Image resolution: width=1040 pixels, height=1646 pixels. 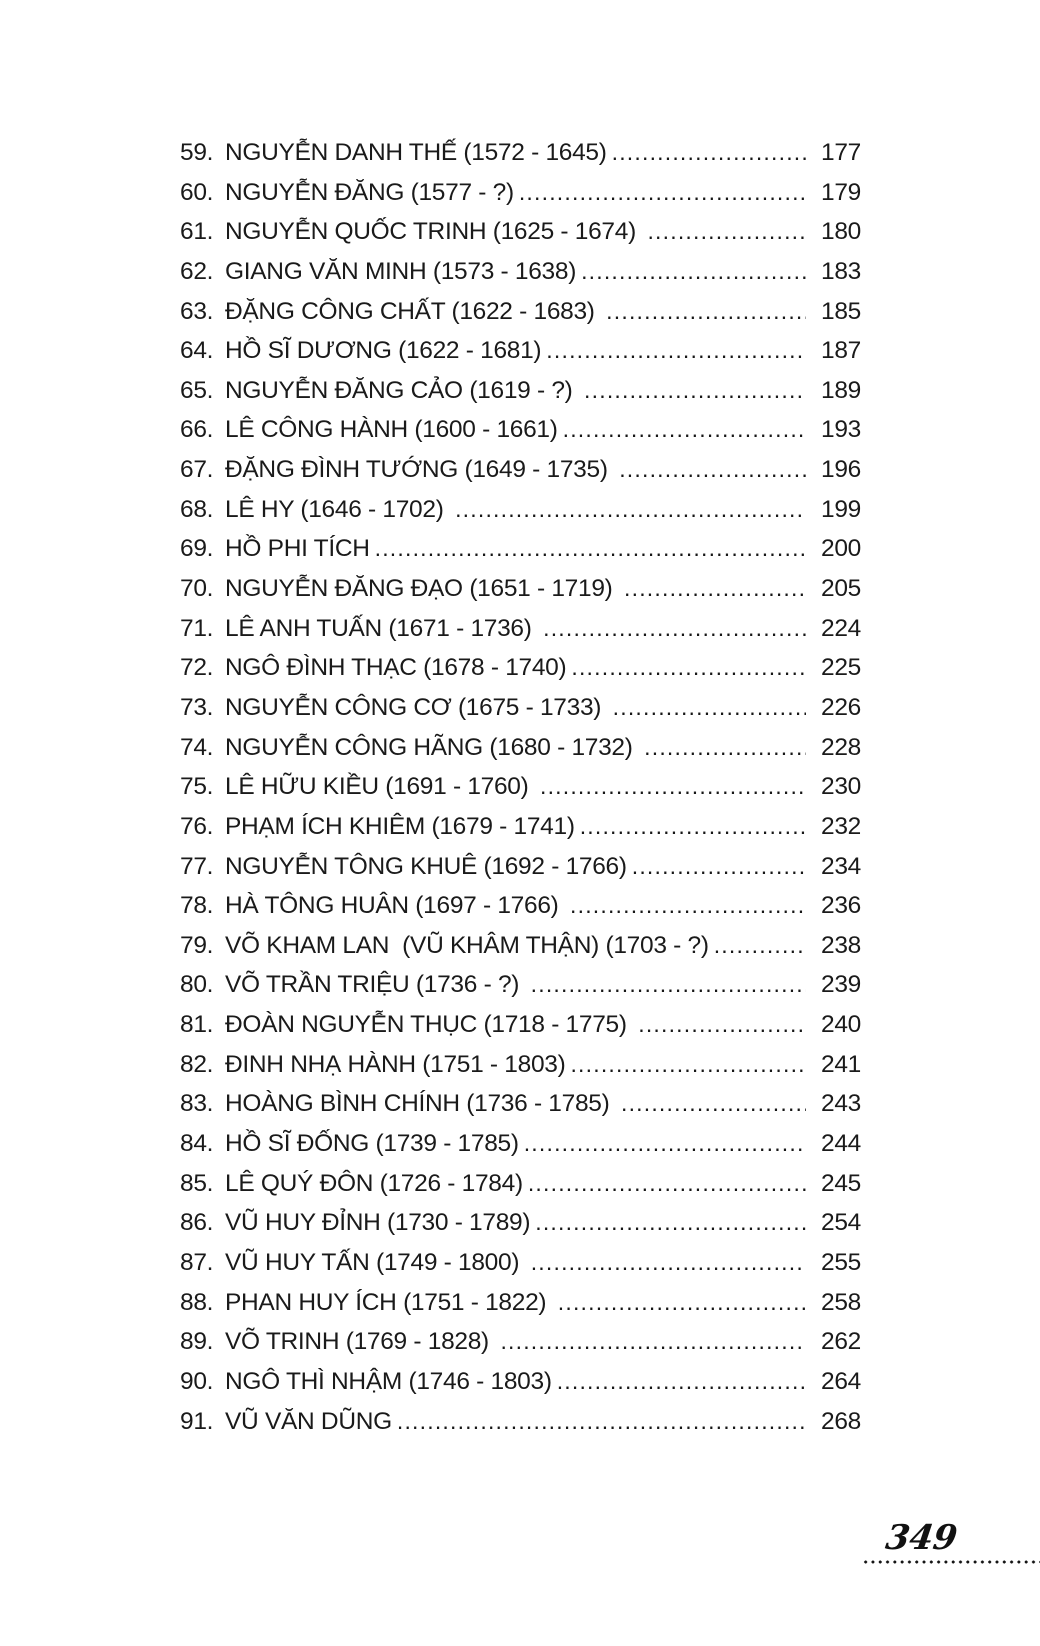 I want to click on toc-entry: 86. VŨ HUY ĐỈNH (1730 - 1789) 254, so click(x=520, y=1223).